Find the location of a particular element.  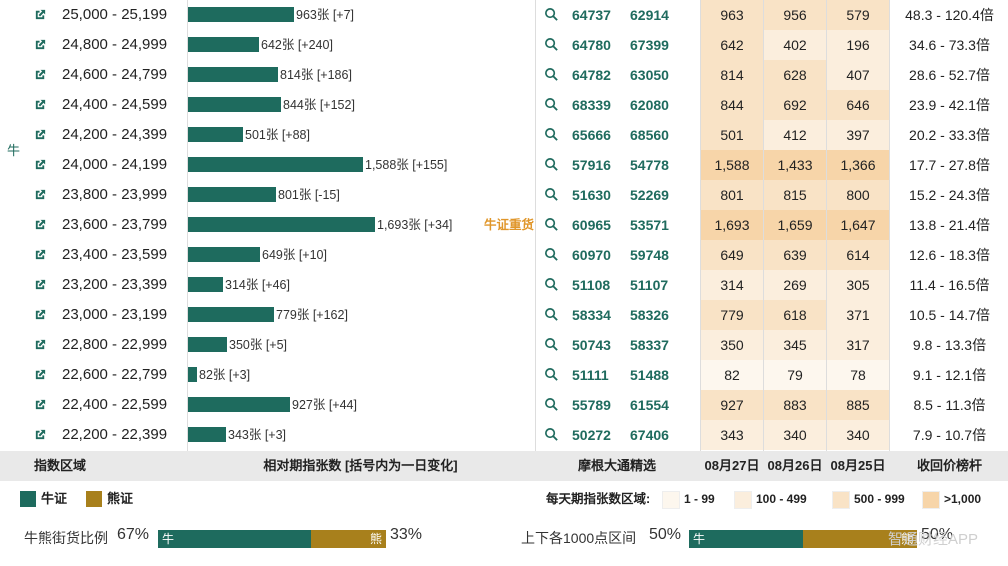

pick-code-1: 51630 is located at coordinates (591, 195).